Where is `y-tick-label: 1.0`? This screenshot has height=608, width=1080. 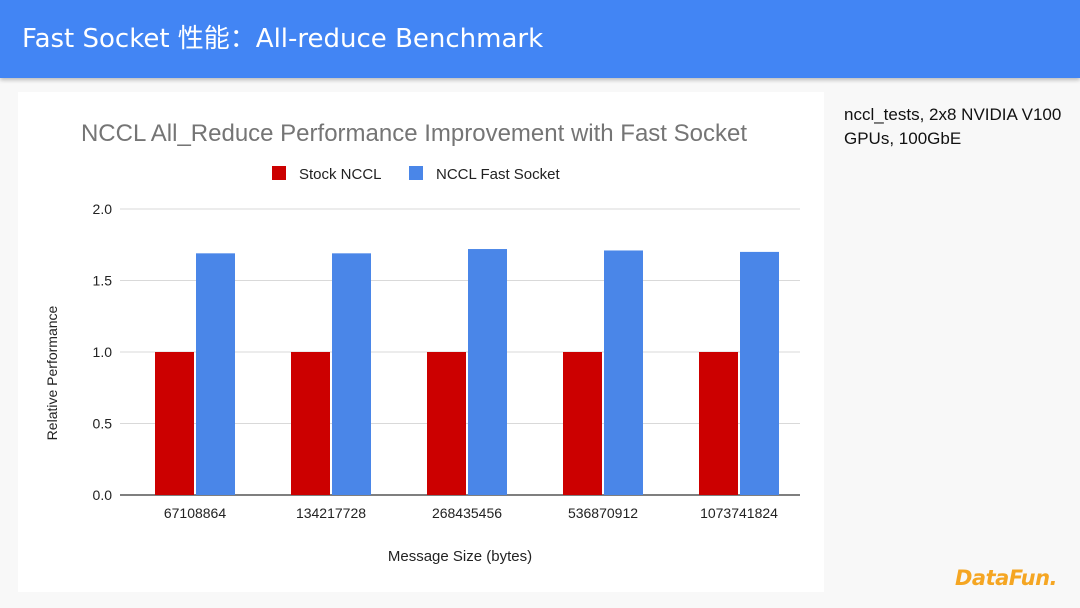 y-tick-label: 1.0 is located at coordinates (103, 352).